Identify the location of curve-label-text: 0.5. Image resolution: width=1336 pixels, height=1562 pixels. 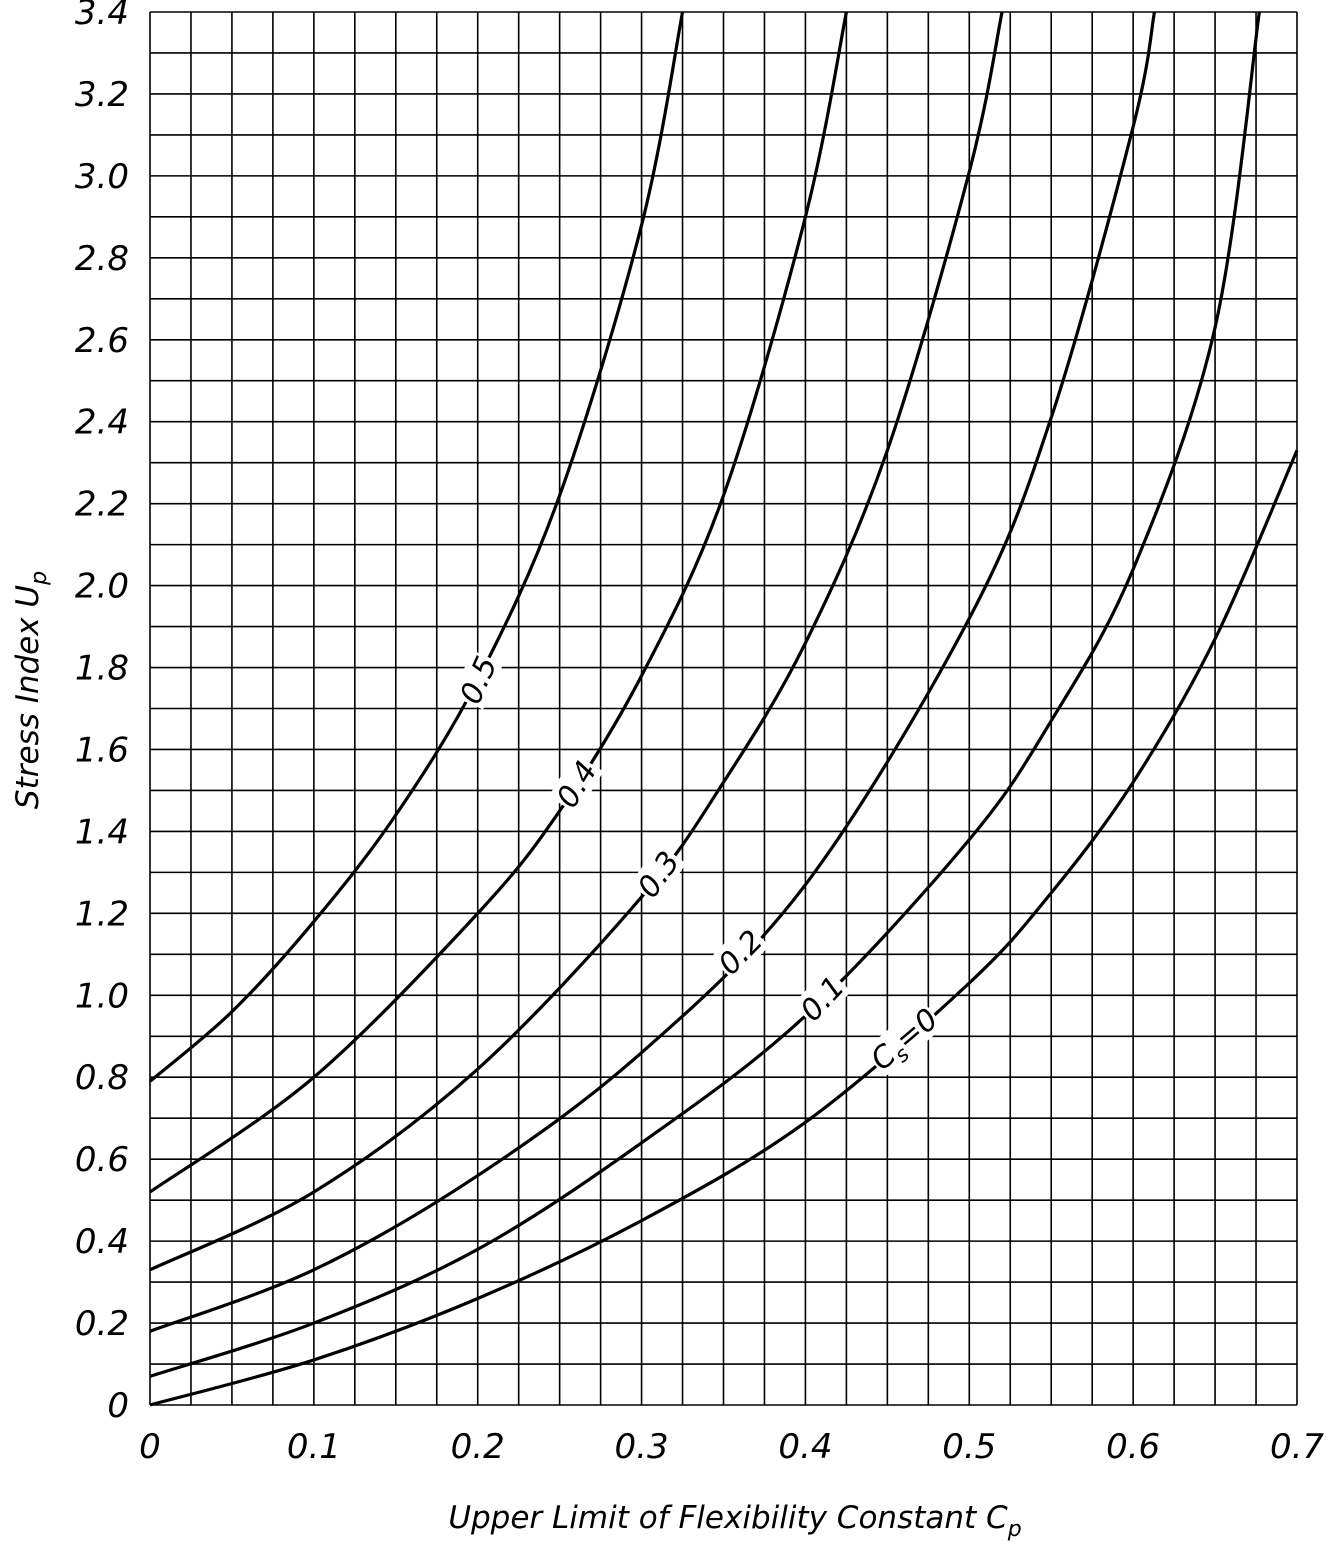
(478, 681).